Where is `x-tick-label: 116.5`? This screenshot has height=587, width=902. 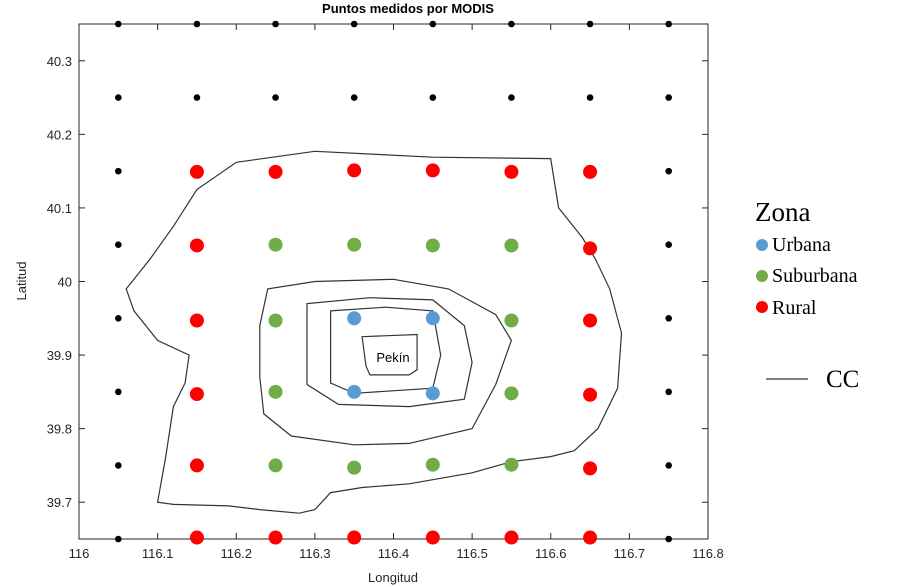 x-tick-label: 116.5 is located at coordinates (472, 553).